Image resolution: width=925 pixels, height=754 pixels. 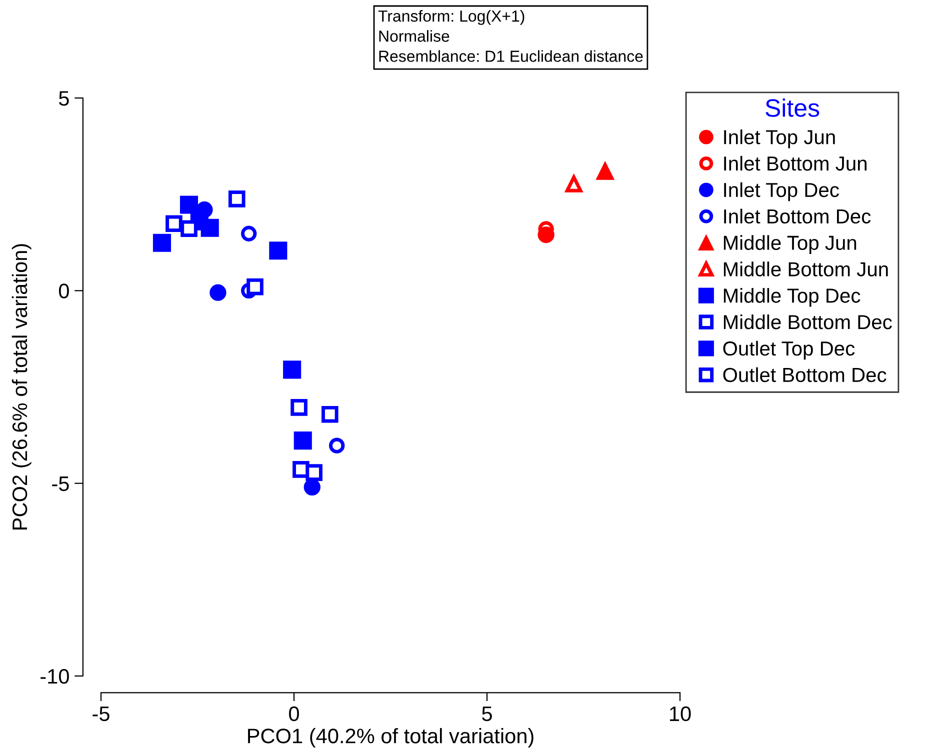 What do you see at coordinates (60, 484) in the screenshot?
I see `y-tick-label: -5` at bounding box center [60, 484].